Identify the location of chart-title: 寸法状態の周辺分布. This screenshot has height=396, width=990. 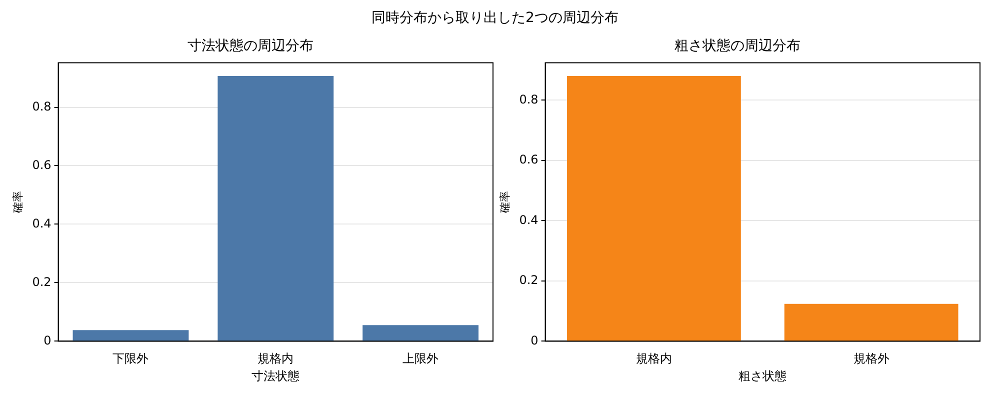
(251, 46).